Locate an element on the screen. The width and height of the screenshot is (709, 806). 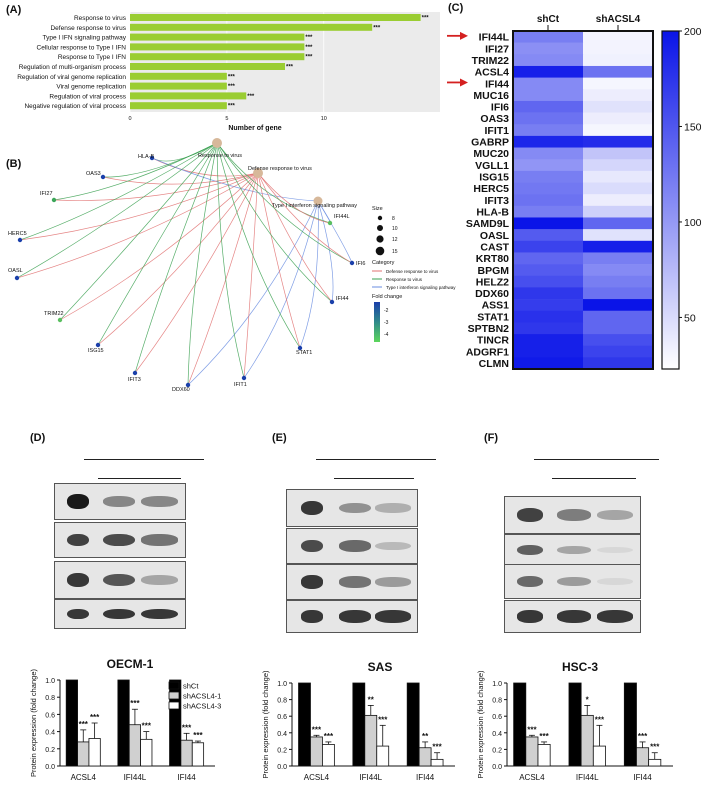
gene-label: IFI27 is located at coordinates (46, 194).